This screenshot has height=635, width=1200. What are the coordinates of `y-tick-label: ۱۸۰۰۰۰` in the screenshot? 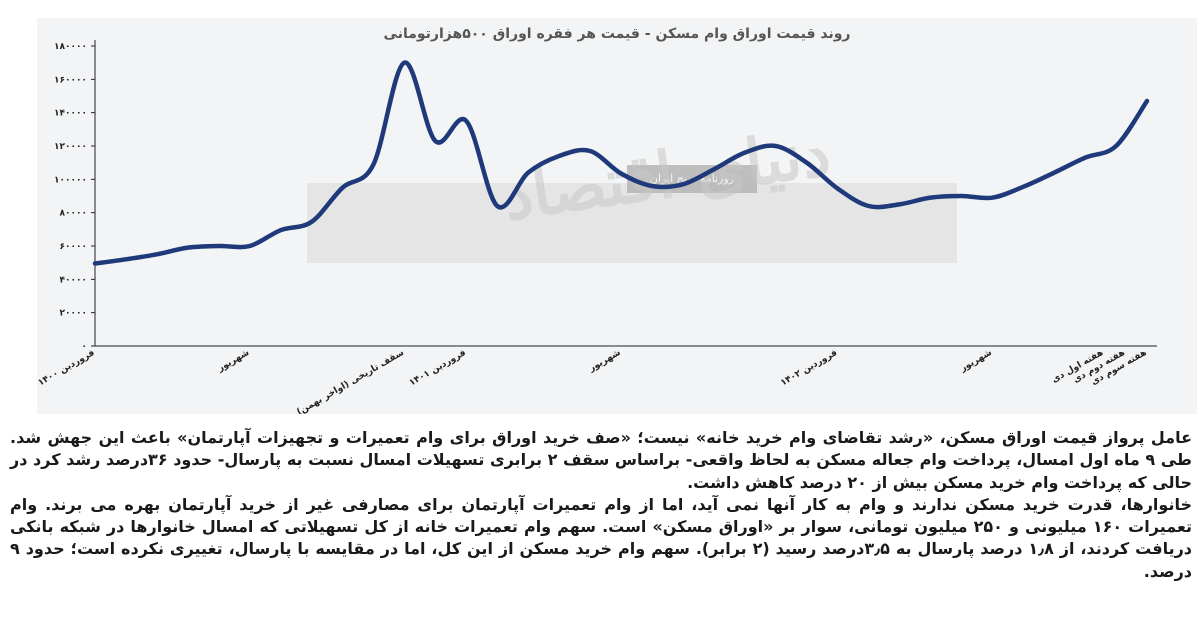 It's located at (70, 47).